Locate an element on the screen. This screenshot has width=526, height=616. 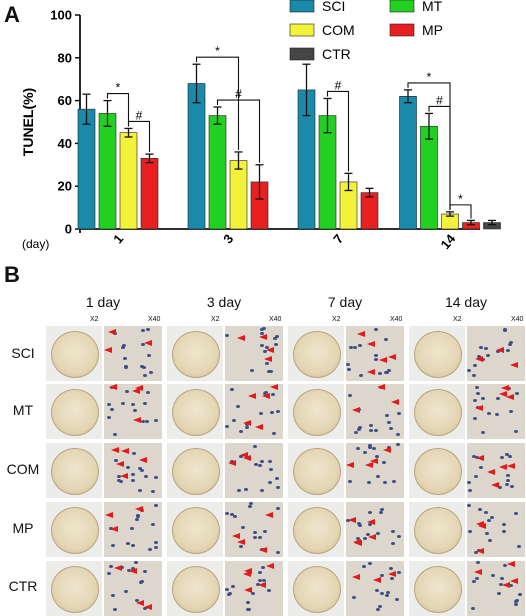
legend-label-com: COM is located at coordinates (338, 30).